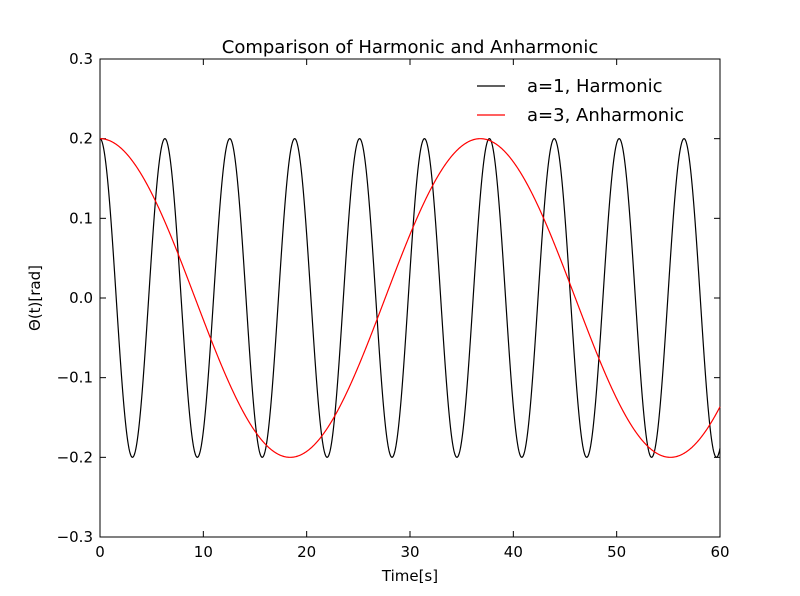 This screenshot has height=596, width=800. Describe the element at coordinates (410, 47) in the screenshot. I see `chart-title: Comparison of Harmonic and Anharmonic` at that location.